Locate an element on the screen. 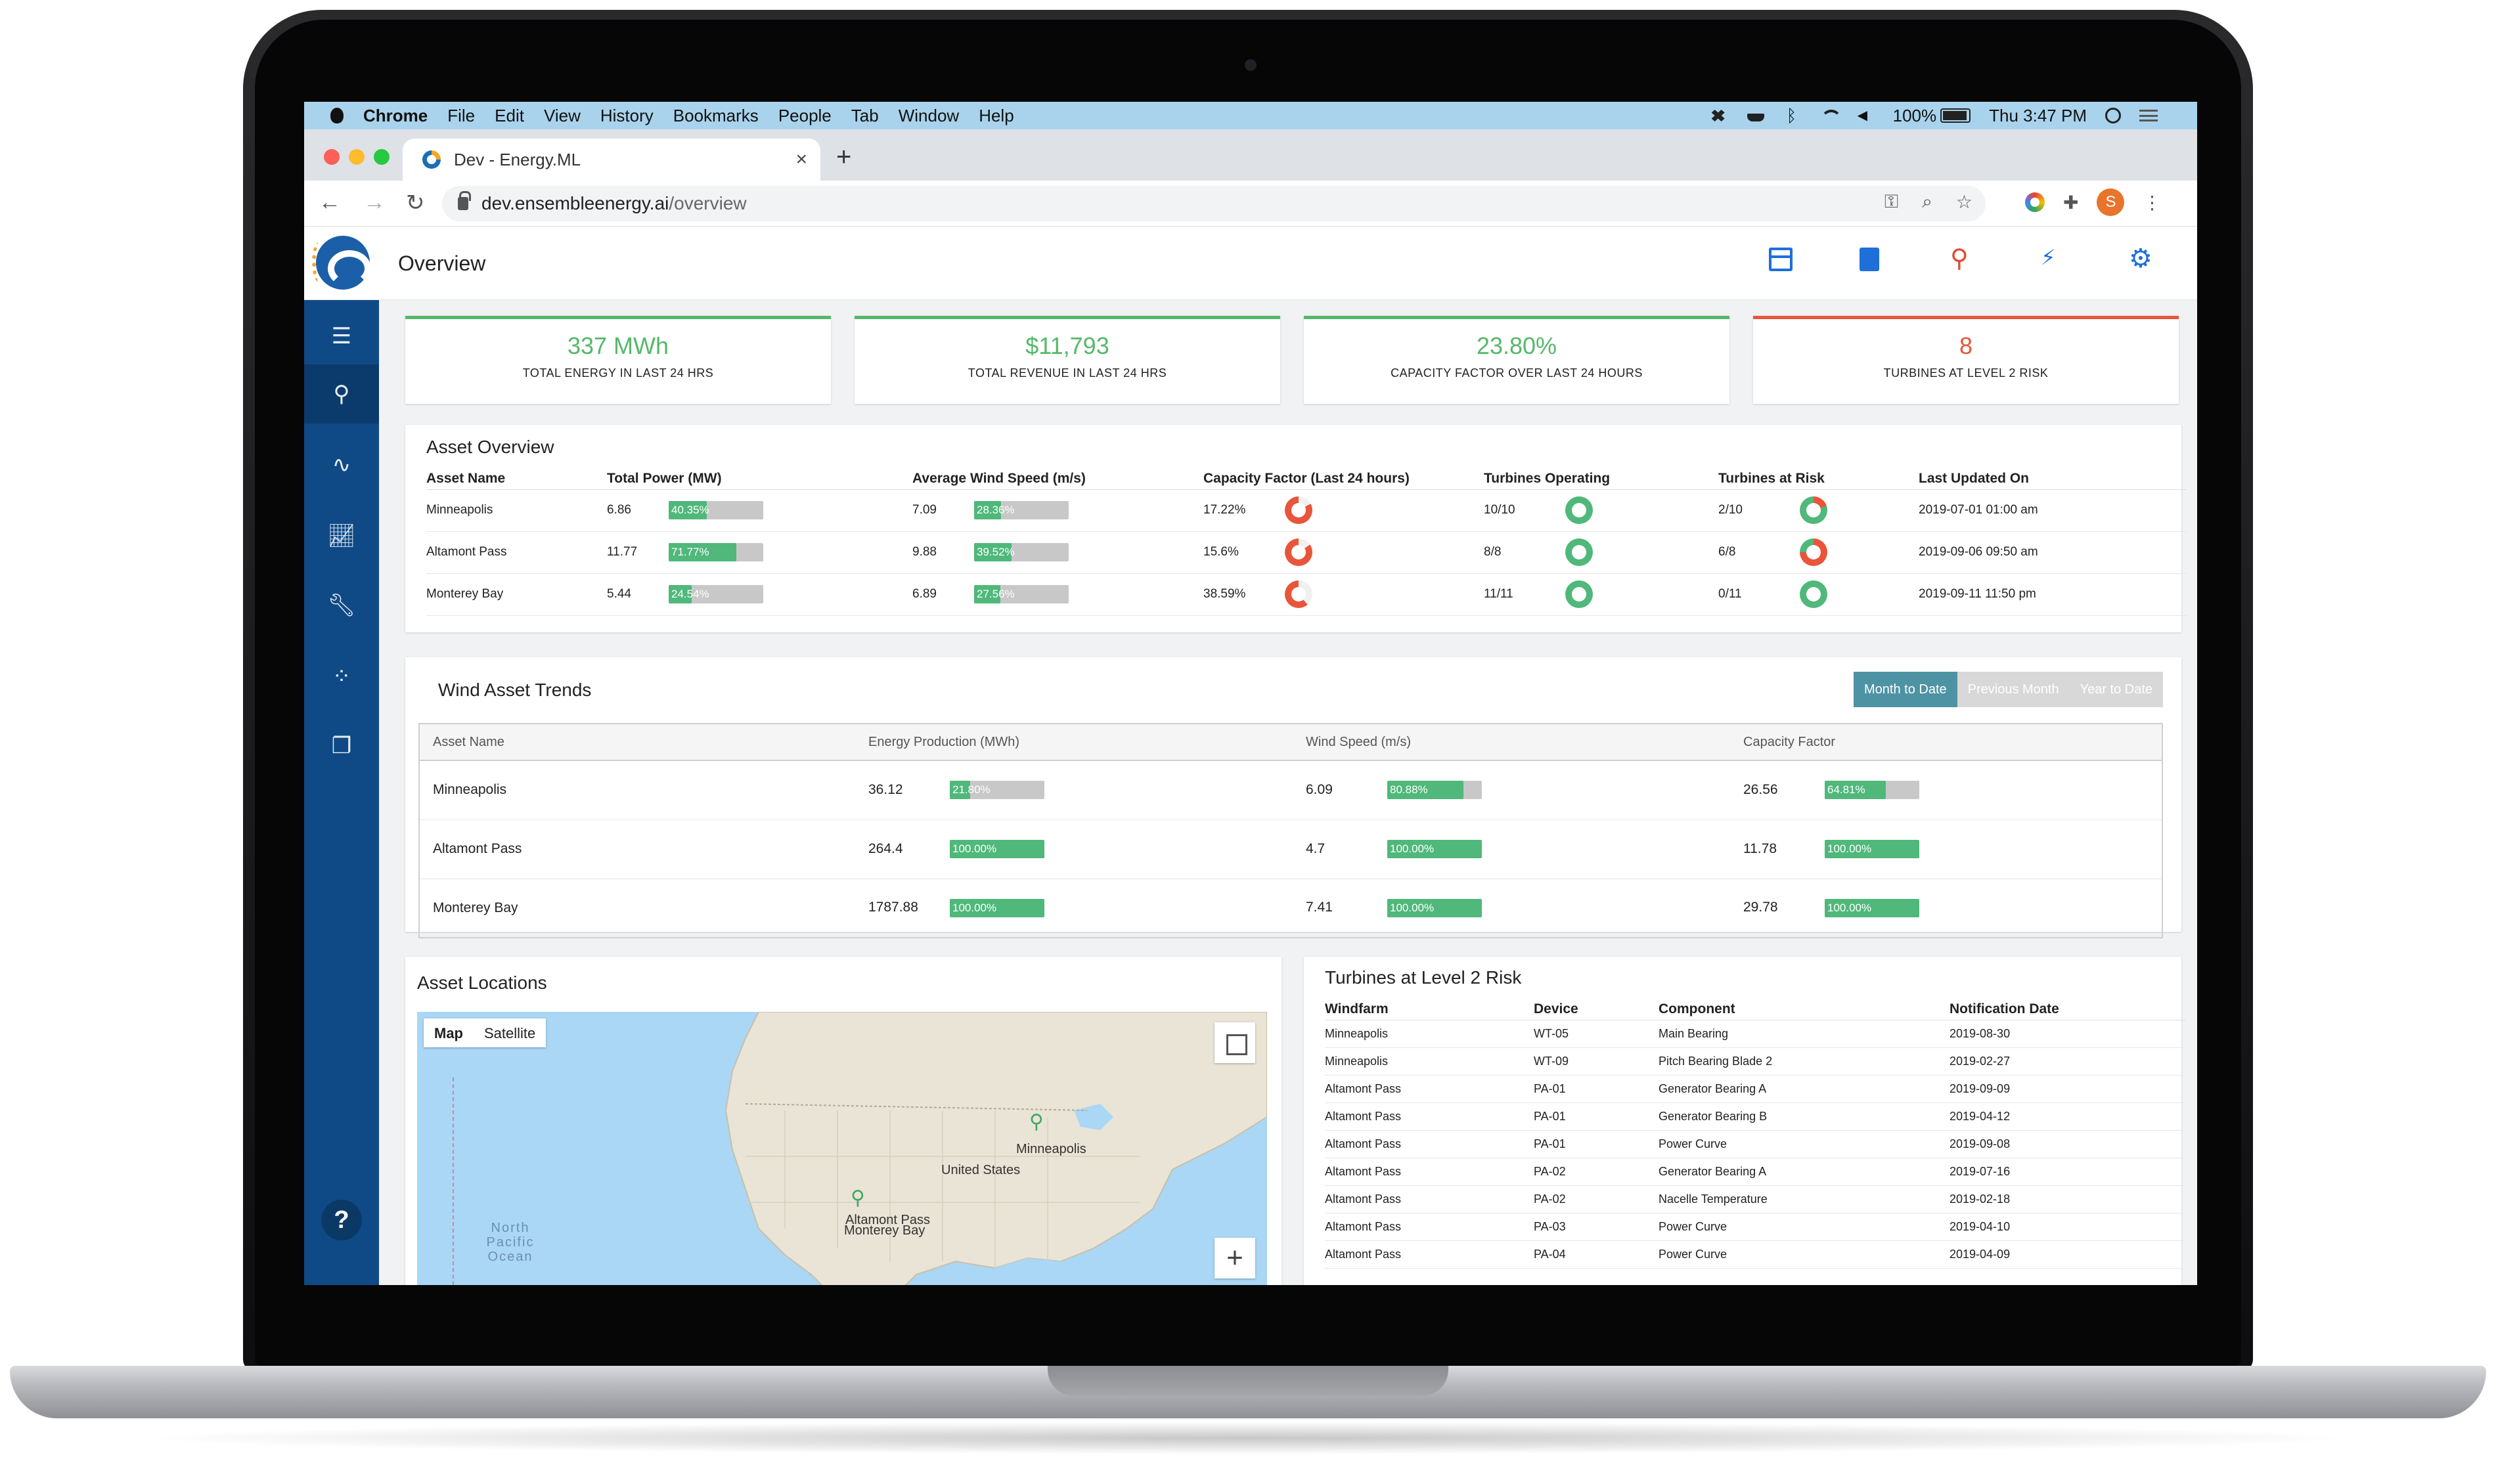 This screenshot has height=1484, width=2496. spotlight-search-icon is located at coordinates (2113, 115).